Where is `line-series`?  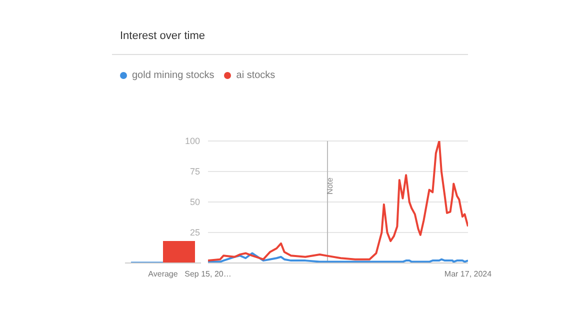
line-series is located at coordinates (338, 257).